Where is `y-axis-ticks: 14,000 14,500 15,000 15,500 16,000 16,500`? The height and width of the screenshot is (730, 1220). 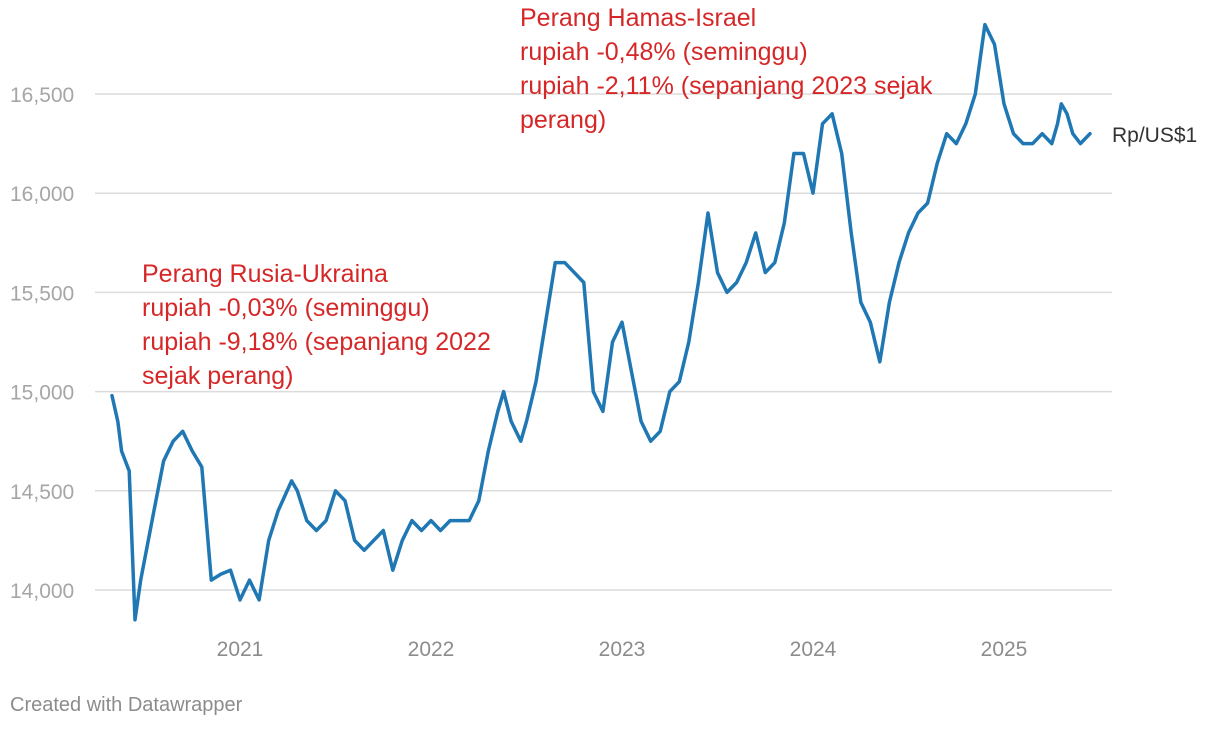
y-axis-ticks: 14,000 14,500 15,000 15,500 16,000 16,500 is located at coordinates (42, 343).